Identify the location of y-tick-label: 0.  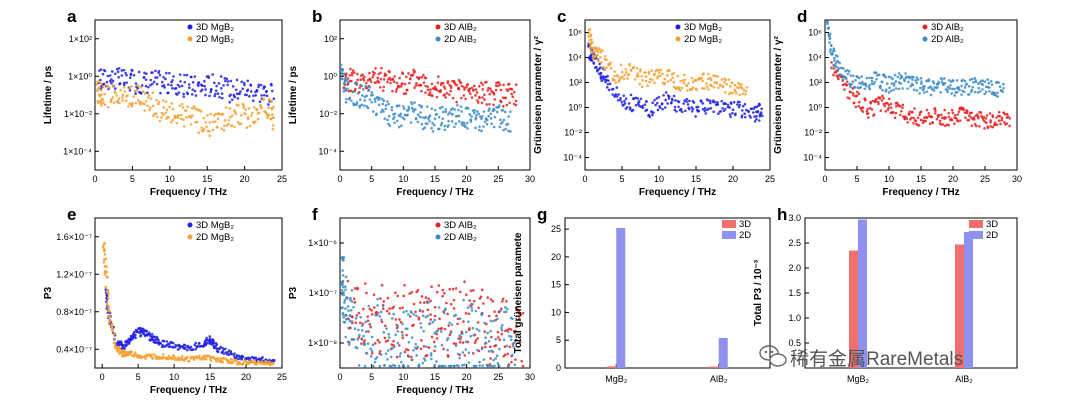
(558, 368).